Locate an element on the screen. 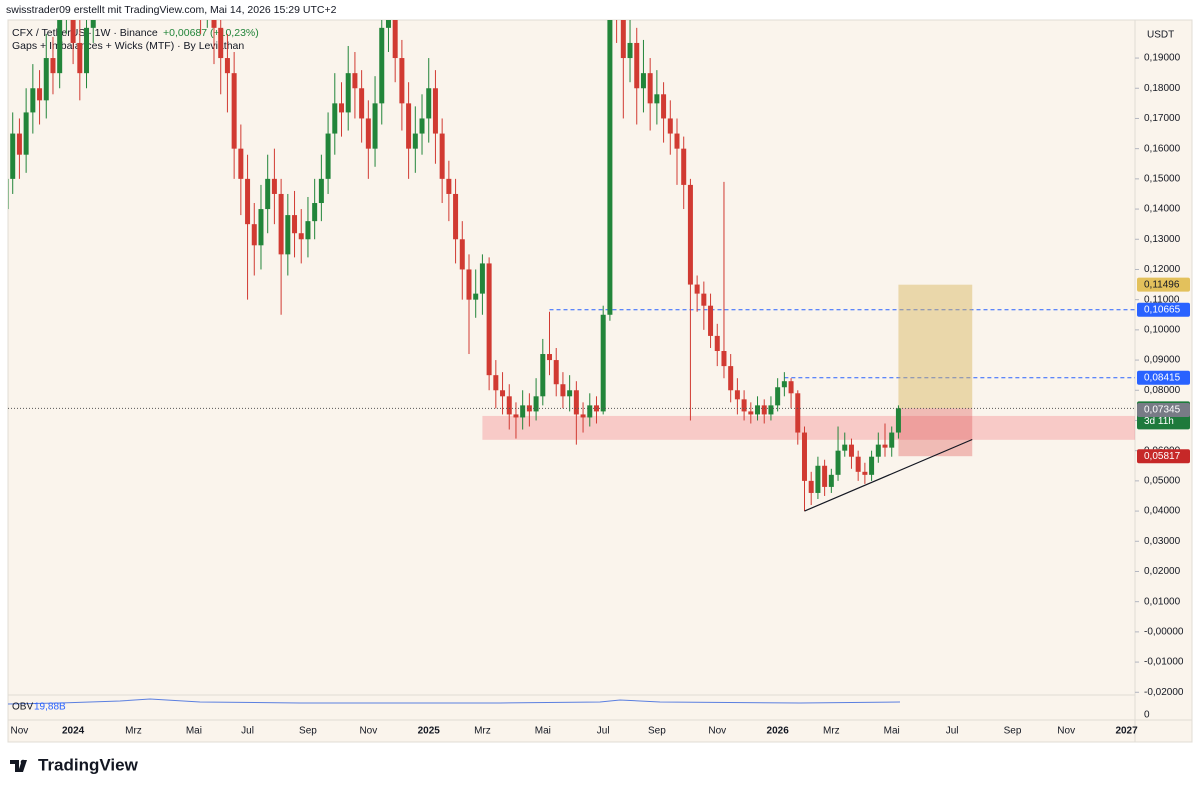 The width and height of the screenshot is (1199, 789). y-tick-label: -0,02000 is located at coordinates (1164, 692).